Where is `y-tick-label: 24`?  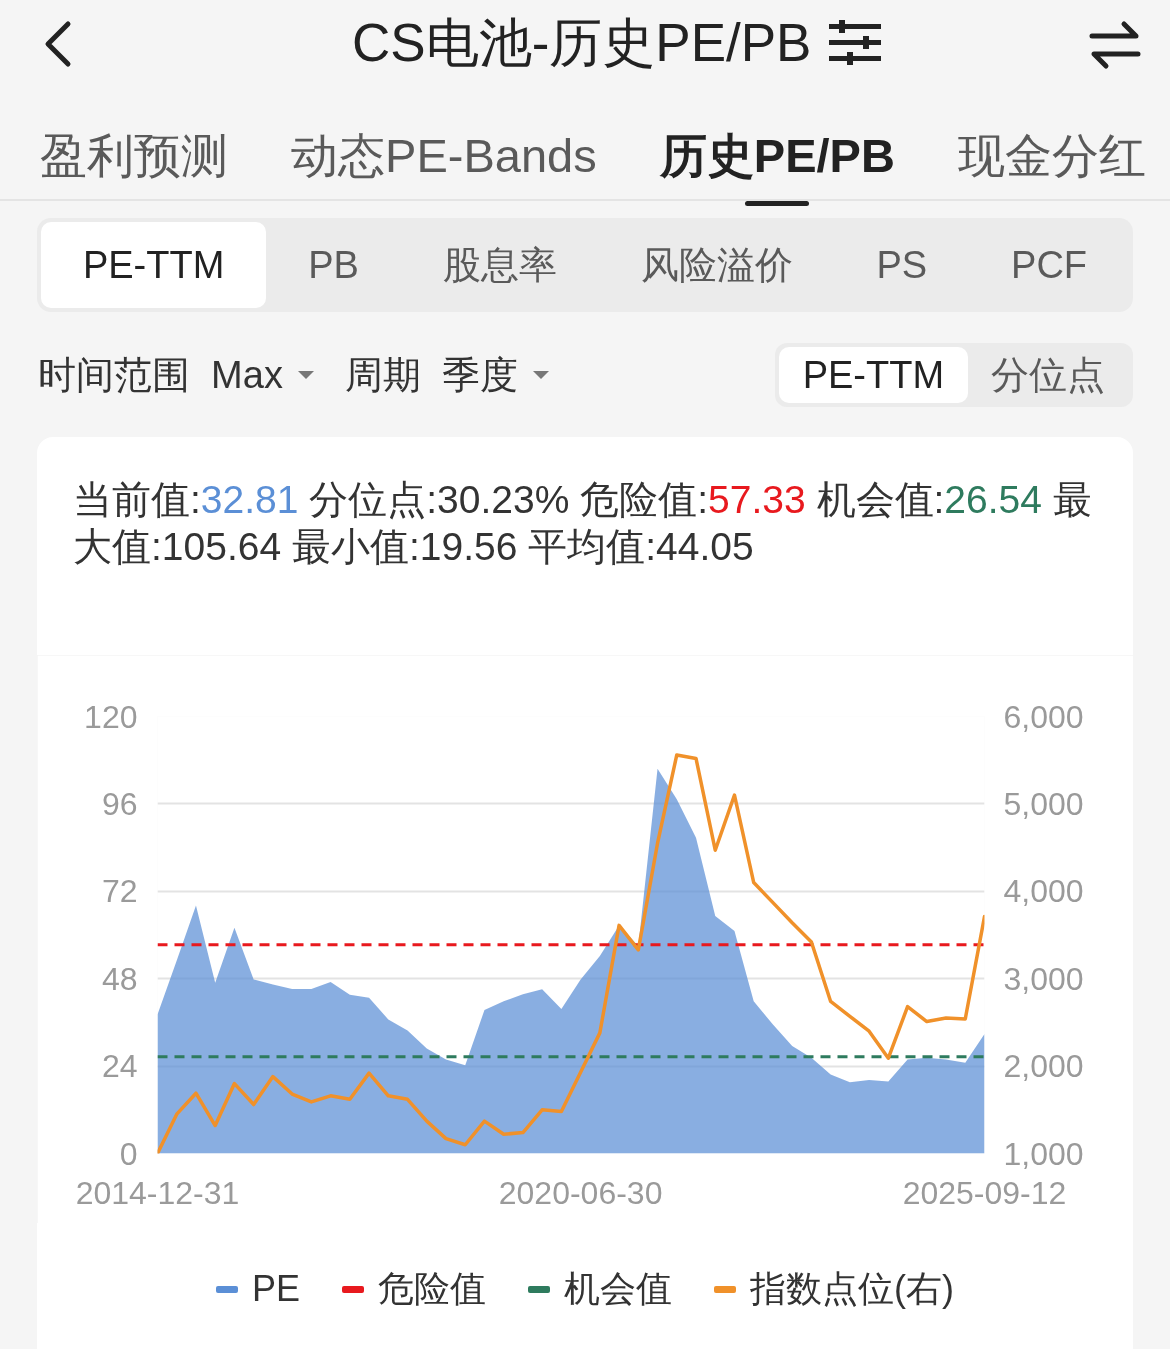 y-tick-label: 24 is located at coordinates (119, 1066).